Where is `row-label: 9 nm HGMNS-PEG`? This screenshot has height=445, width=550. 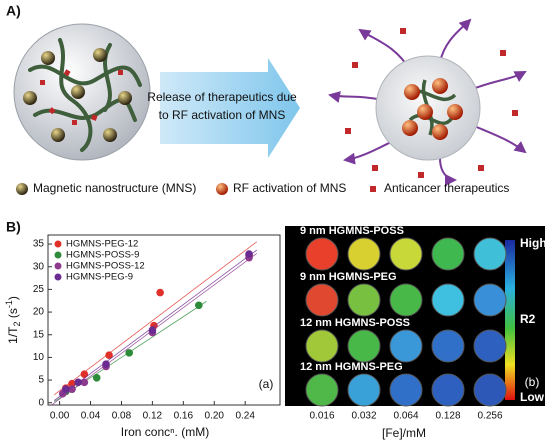
row-label: 9 nm HGMNS-PEG is located at coordinates (348, 277).